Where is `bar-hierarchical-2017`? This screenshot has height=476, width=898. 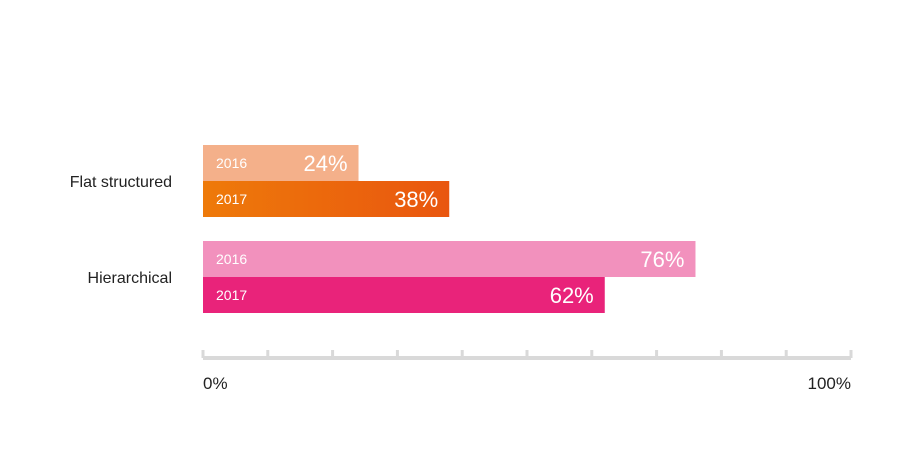 bar-hierarchical-2017 is located at coordinates (404, 295).